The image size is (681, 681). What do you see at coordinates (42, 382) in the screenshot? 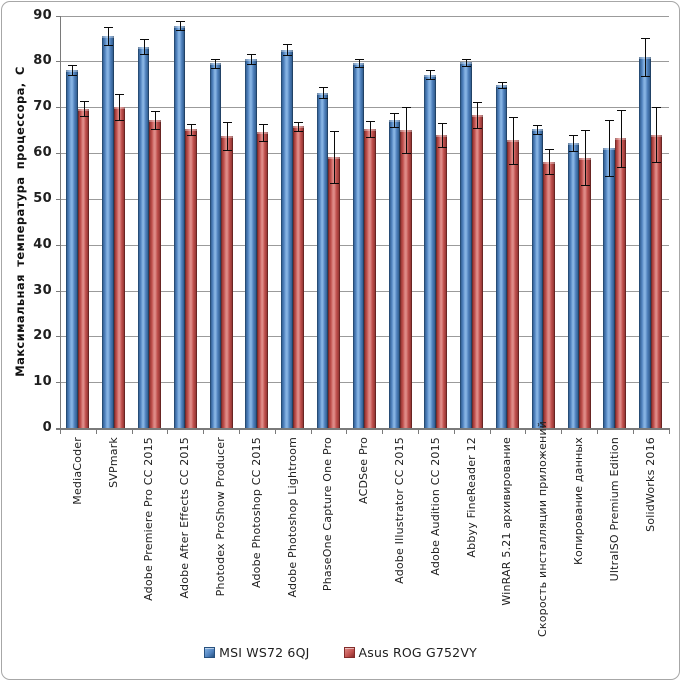
I see `y-tick-label-10: 10` at bounding box center [42, 382].